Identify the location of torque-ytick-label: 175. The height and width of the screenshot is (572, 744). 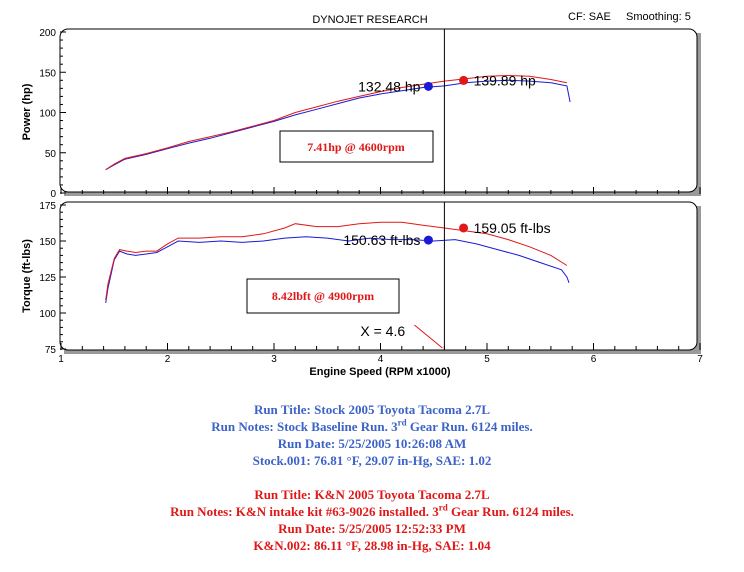
(47, 206).